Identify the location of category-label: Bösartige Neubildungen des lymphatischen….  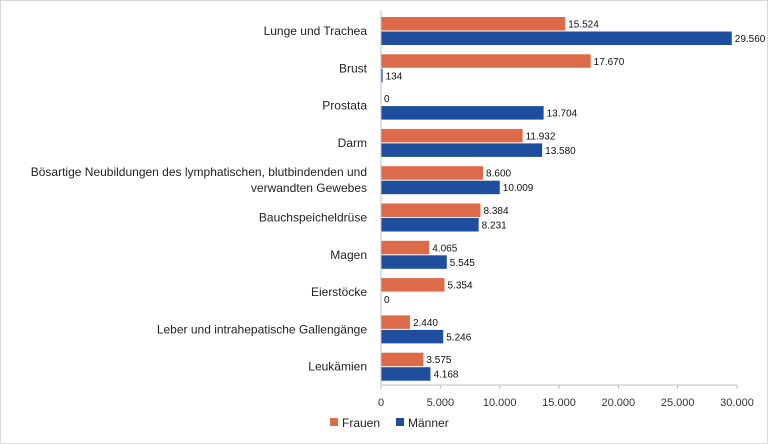
(199, 172).